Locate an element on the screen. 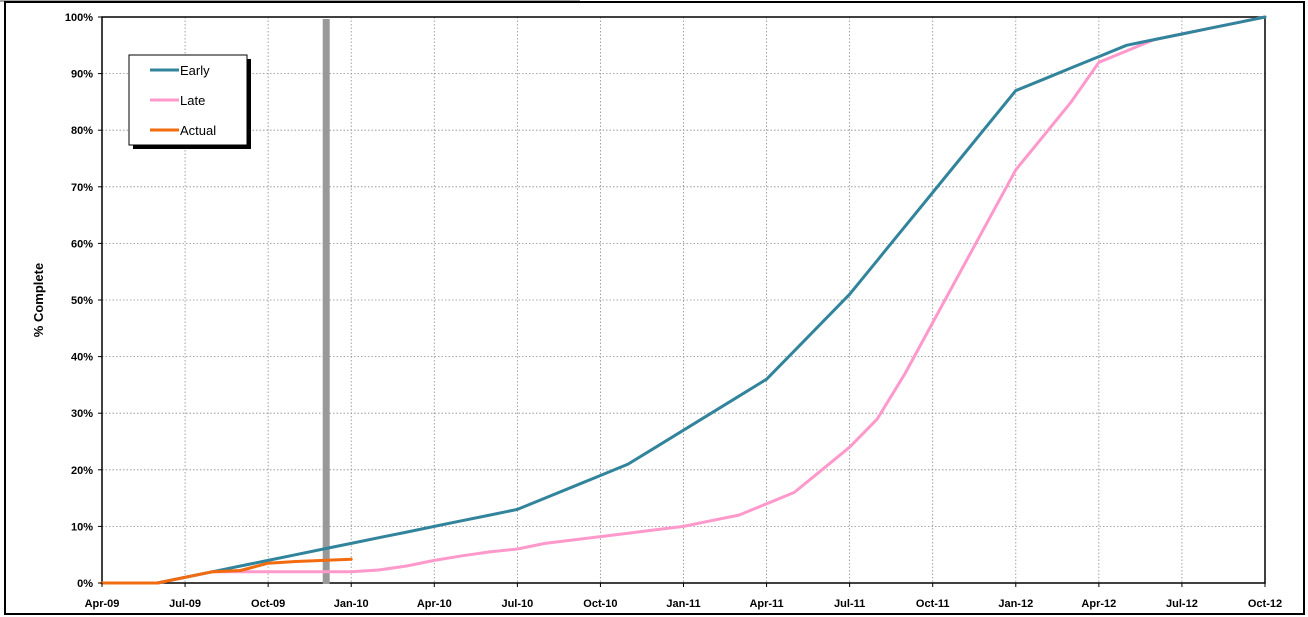 This screenshot has height=617, width=1308. x-tick-label: Oct-12 is located at coordinates (1265, 604).